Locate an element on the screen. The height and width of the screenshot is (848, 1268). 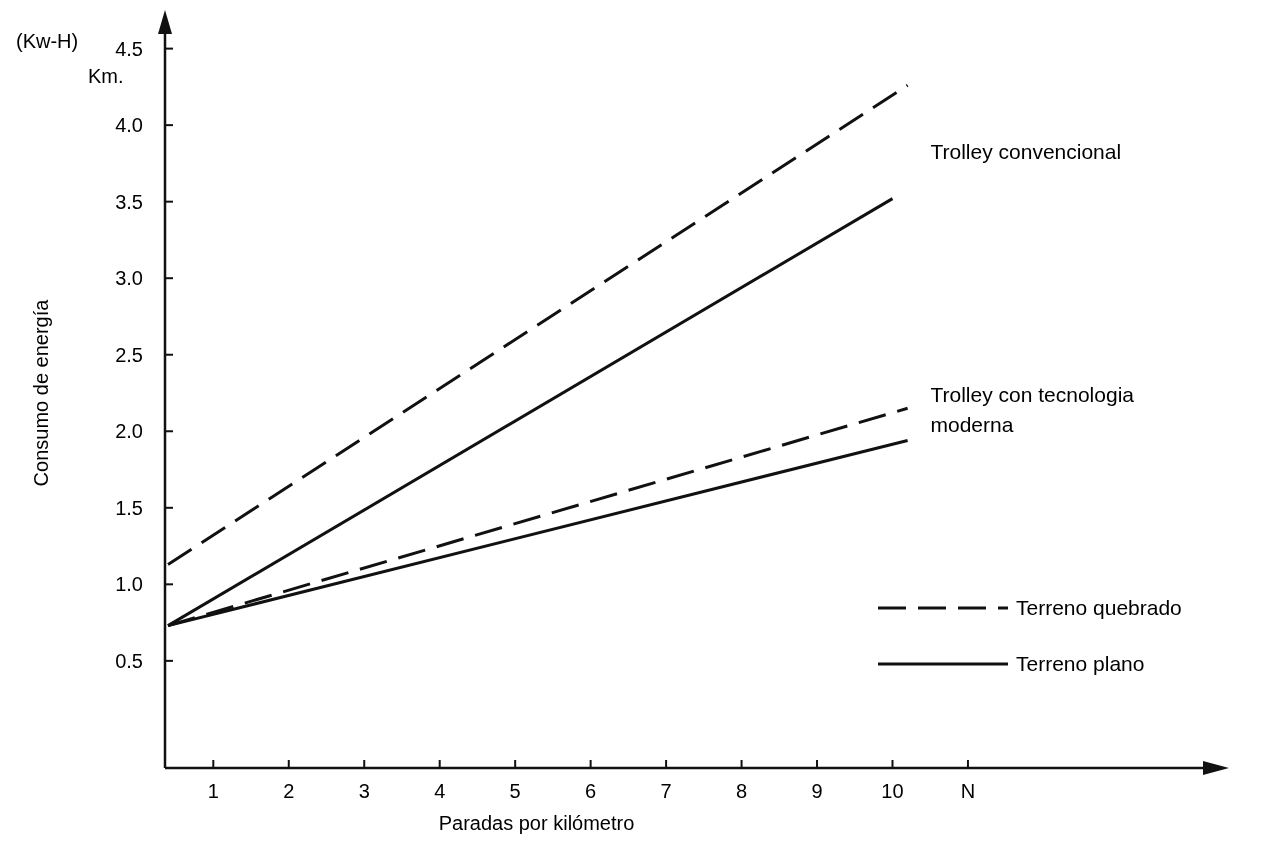
x-tick-label: 10 is located at coordinates (892, 791).